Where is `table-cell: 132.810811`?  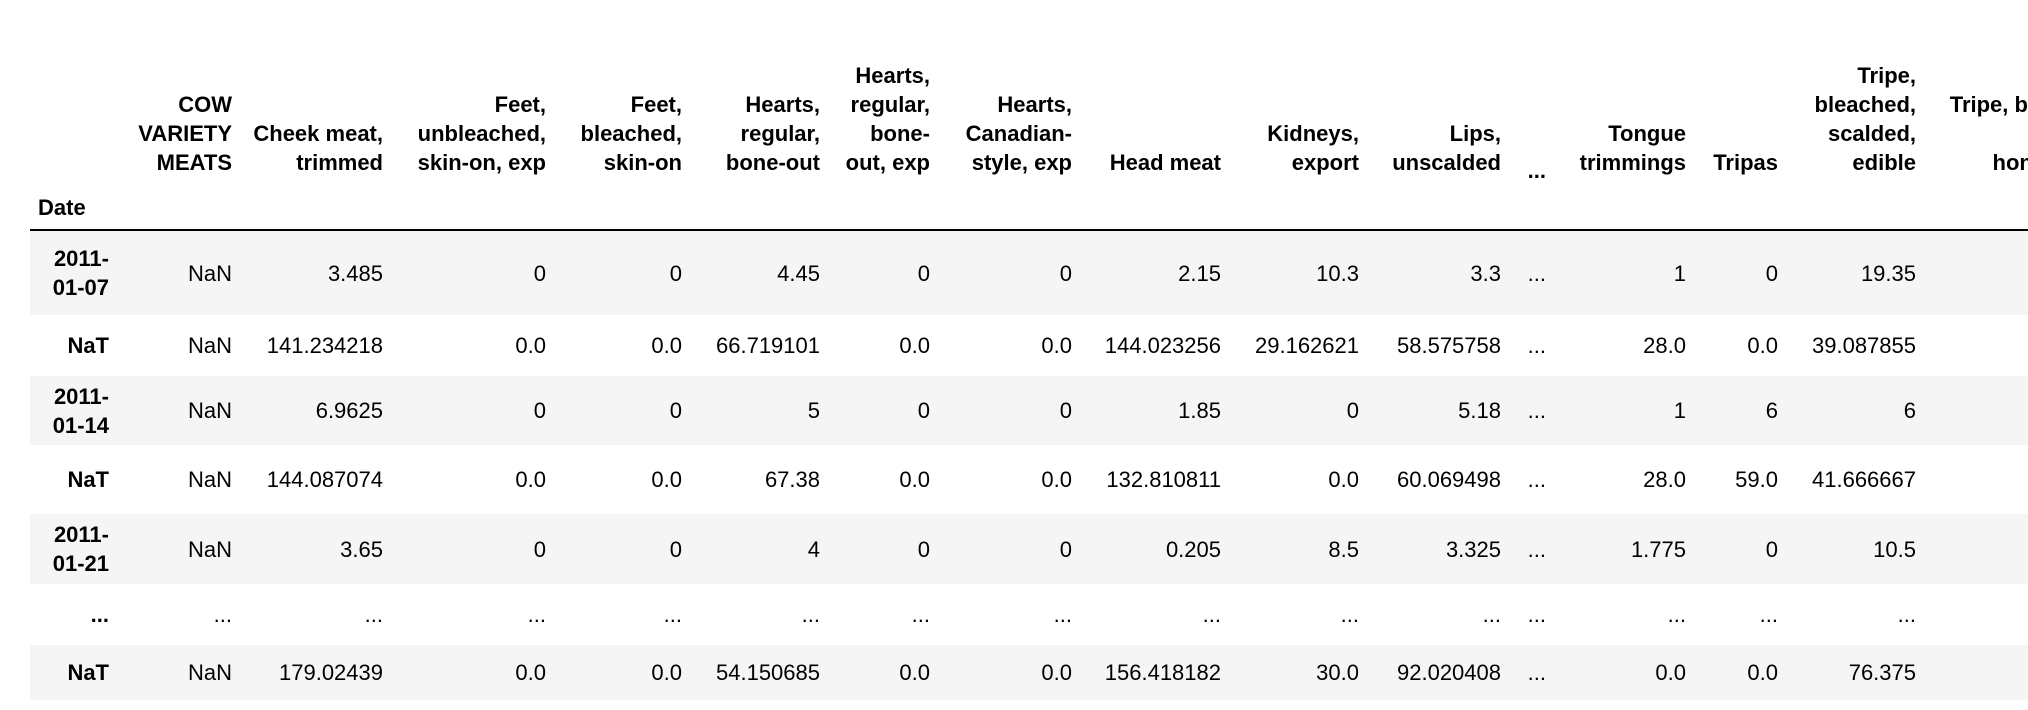 table-cell: 132.810811 is located at coordinates (1163, 479).